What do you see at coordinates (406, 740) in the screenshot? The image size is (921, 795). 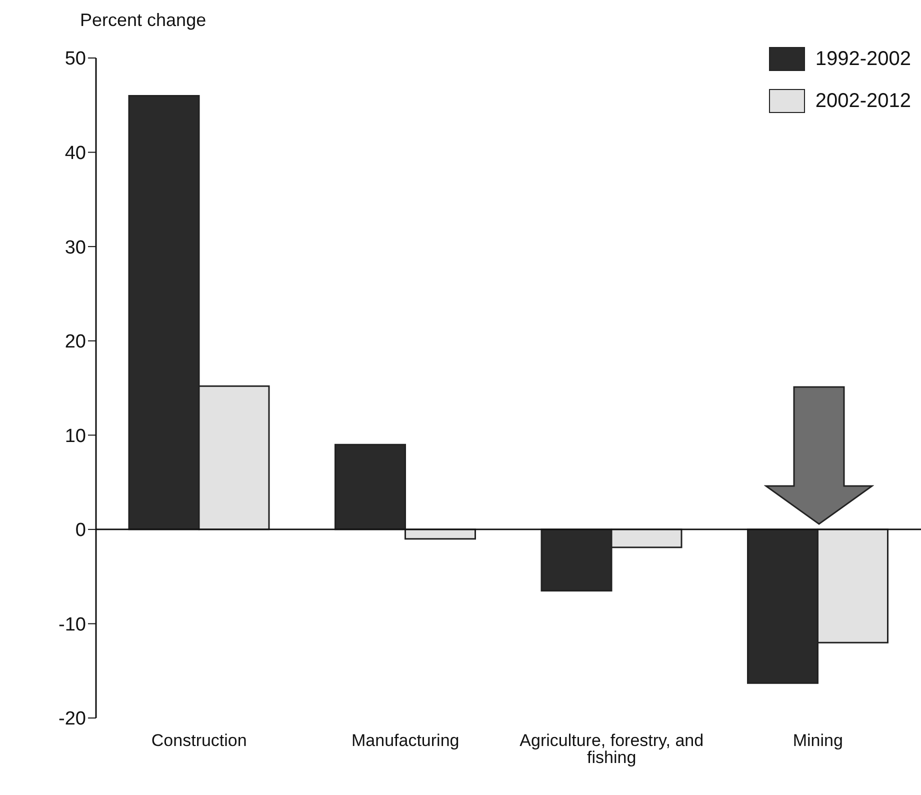 I see `x-tick-label: Manufacturing` at bounding box center [406, 740].